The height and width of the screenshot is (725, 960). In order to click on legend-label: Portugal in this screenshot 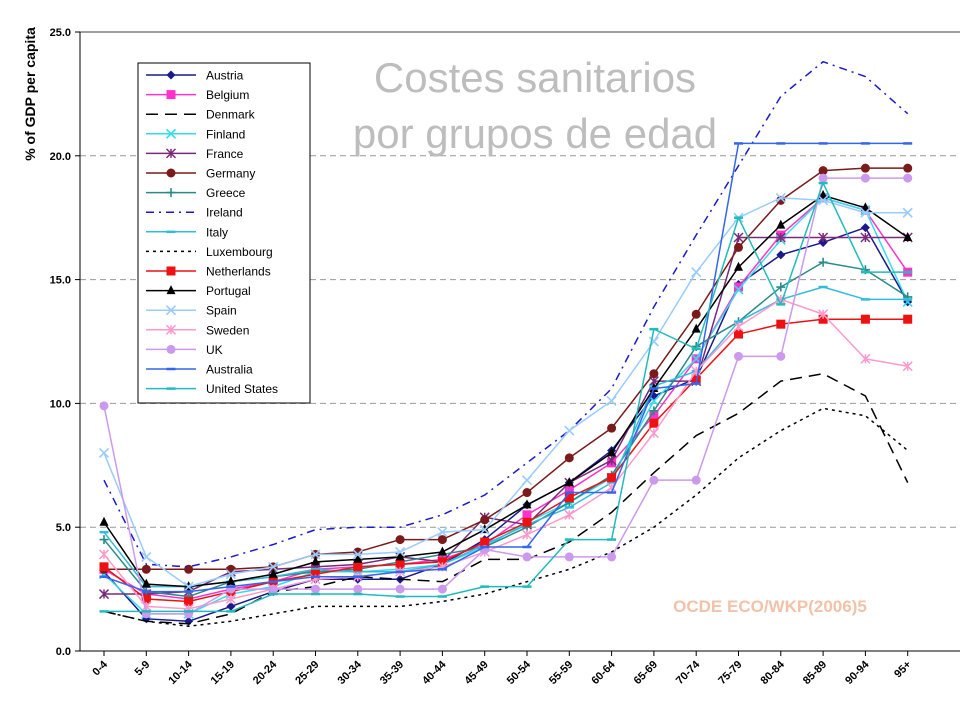, I will do `click(228, 291)`.